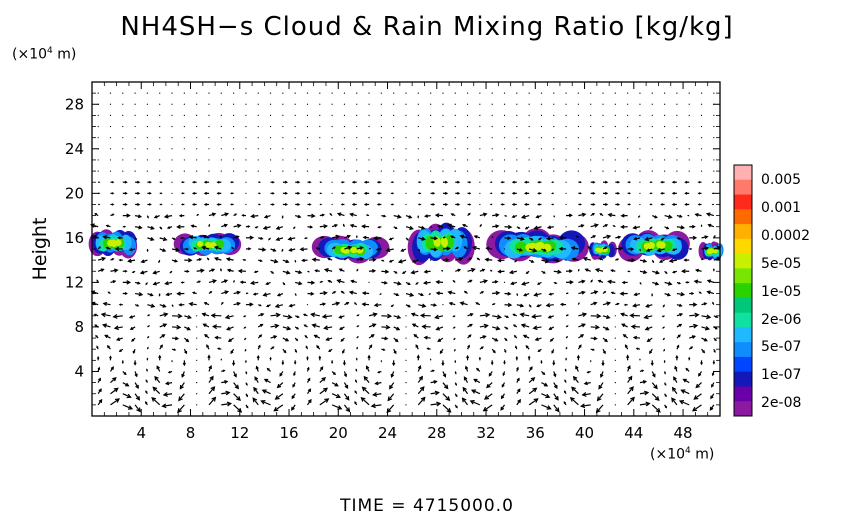 This screenshot has width=854, height=519. What do you see at coordinates (327, 316) in the screenshot?
I see `wind-vector` at bounding box center [327, 316].